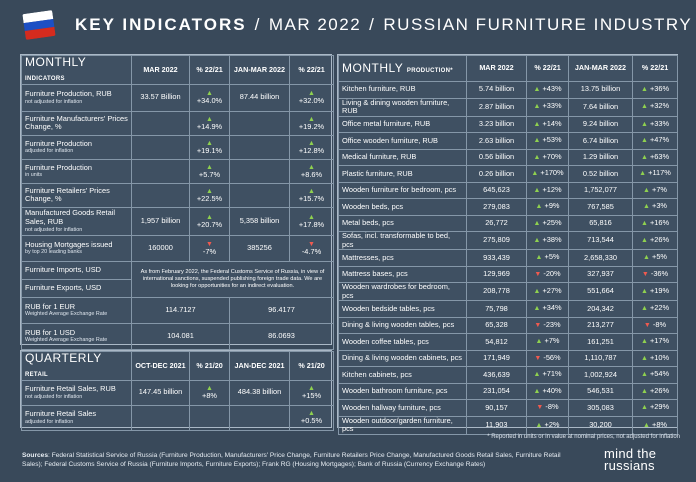 The width and height of the screenshot is (696, 482). I want to click on row-label: Kitchen cabinets, pcs, so click(402, 375).